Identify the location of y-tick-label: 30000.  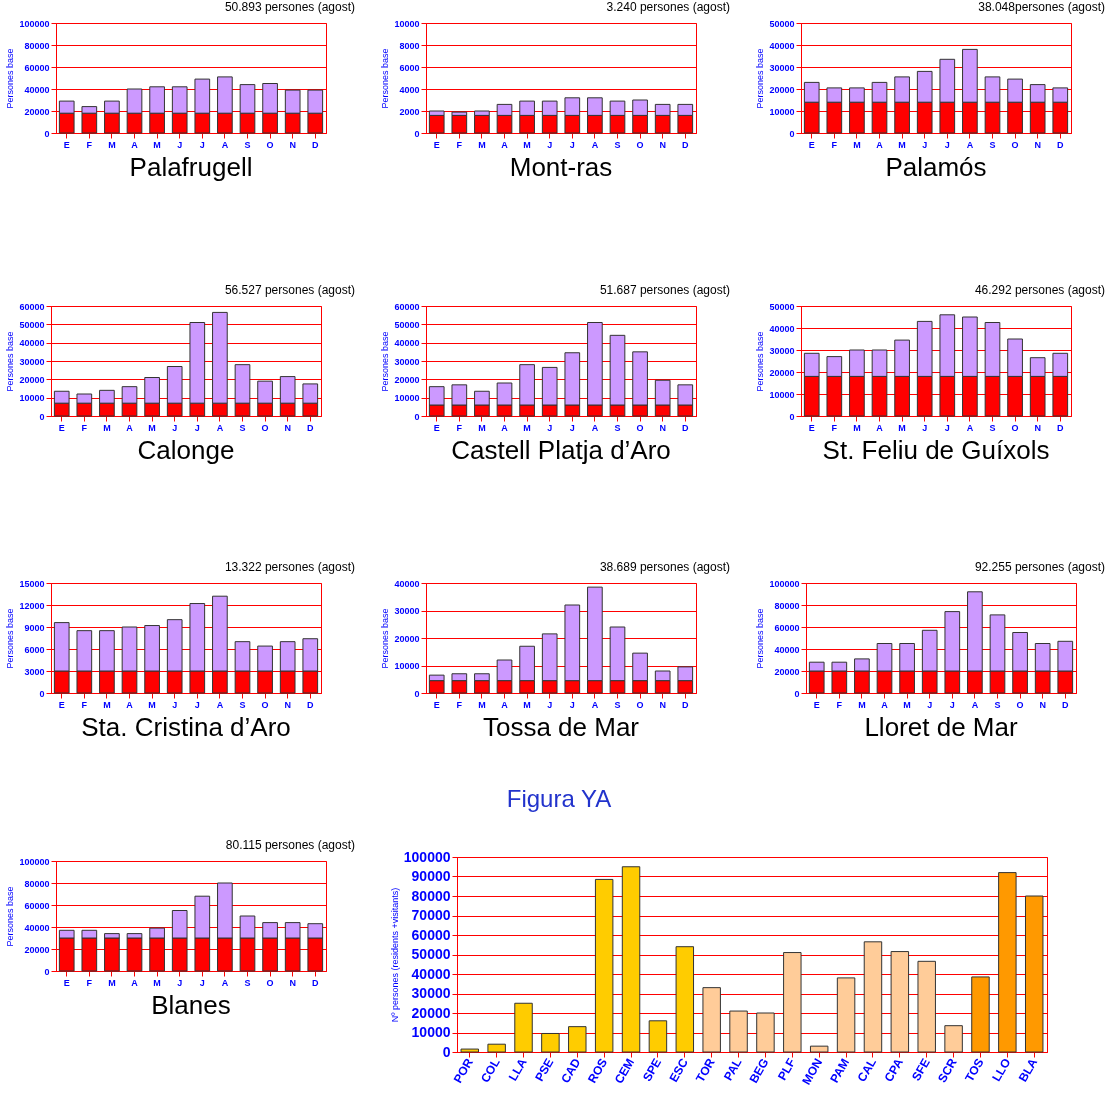
(407, 361).